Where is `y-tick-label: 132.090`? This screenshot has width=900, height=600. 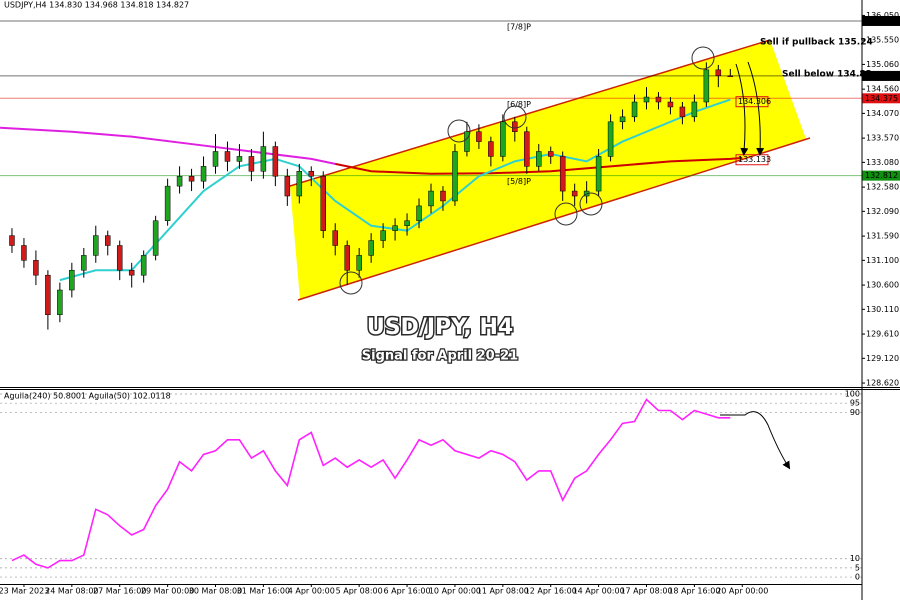
y-tick-label: 132.090 is located at coordinates (882, 211).